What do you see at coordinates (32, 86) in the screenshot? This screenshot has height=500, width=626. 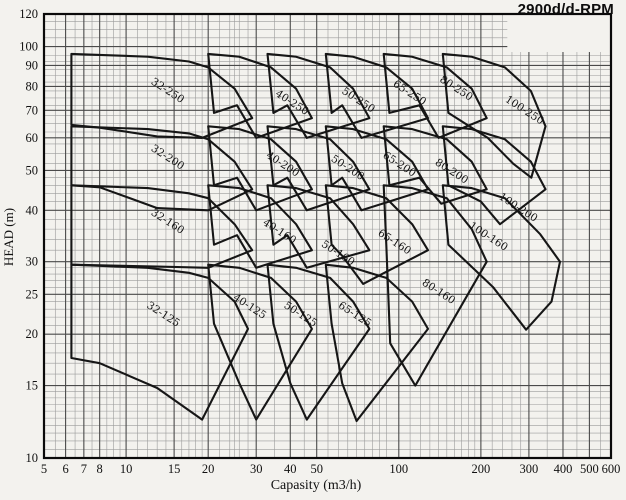 I see `y-tick-label-80: 80` at bounding box center [32, 86].